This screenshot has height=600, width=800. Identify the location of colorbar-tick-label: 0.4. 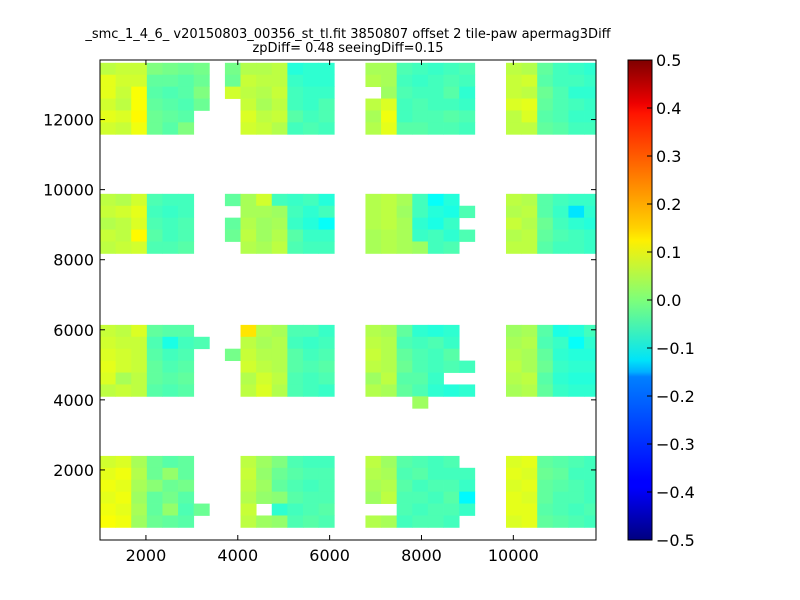
(668, 108).